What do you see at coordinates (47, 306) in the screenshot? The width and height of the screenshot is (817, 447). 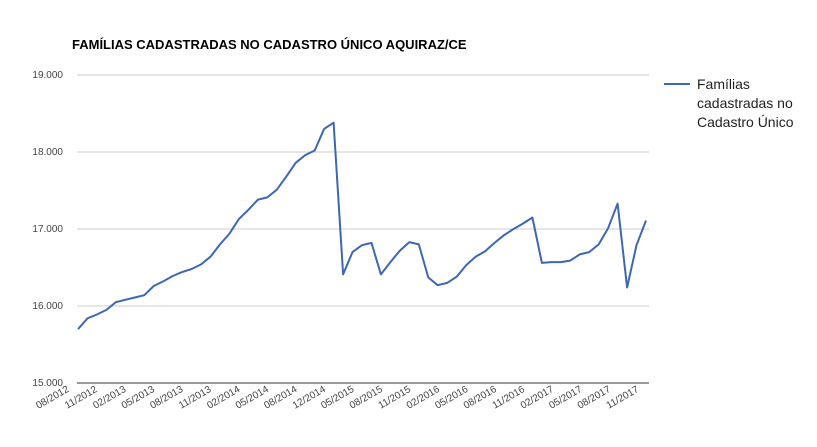 I see `y-tick-label: 16.000` at bounding box center [47, 306].